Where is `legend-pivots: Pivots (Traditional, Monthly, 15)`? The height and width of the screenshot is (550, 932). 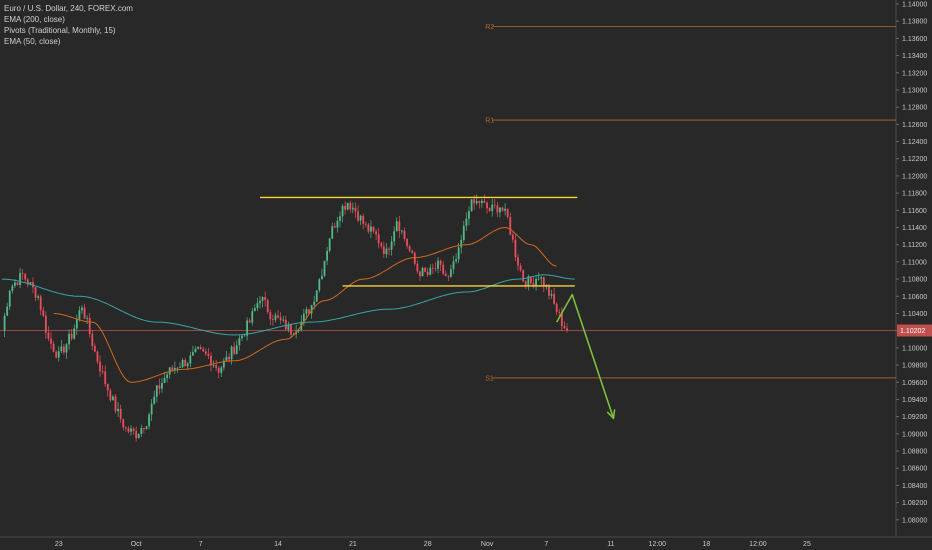
legend-pivots: Pivots (Traditional, Monthly, 15) is located at coordinates (60, 30).